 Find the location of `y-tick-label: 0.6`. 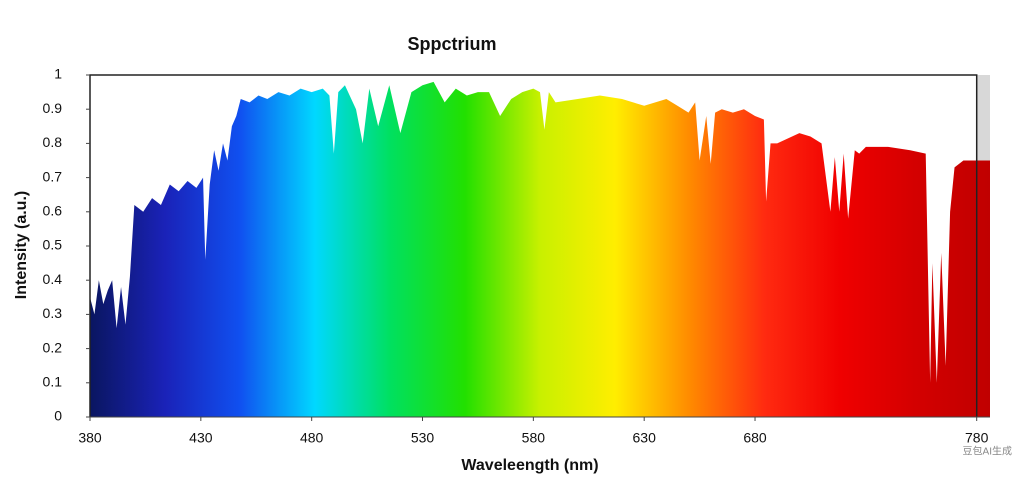

y-tick-label: 0.6 is located at coordinates (53, 211).